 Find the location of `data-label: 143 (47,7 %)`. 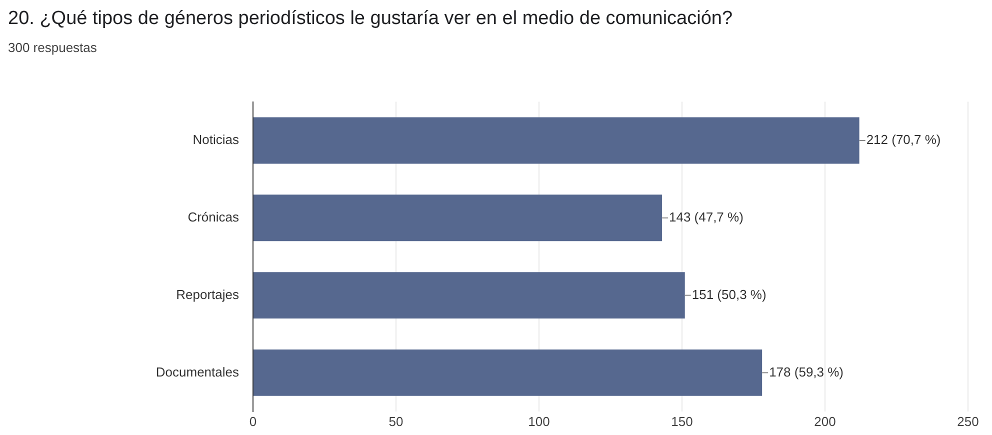

data-label: 143 (47,7 %) is located at coordinates (706, 216).